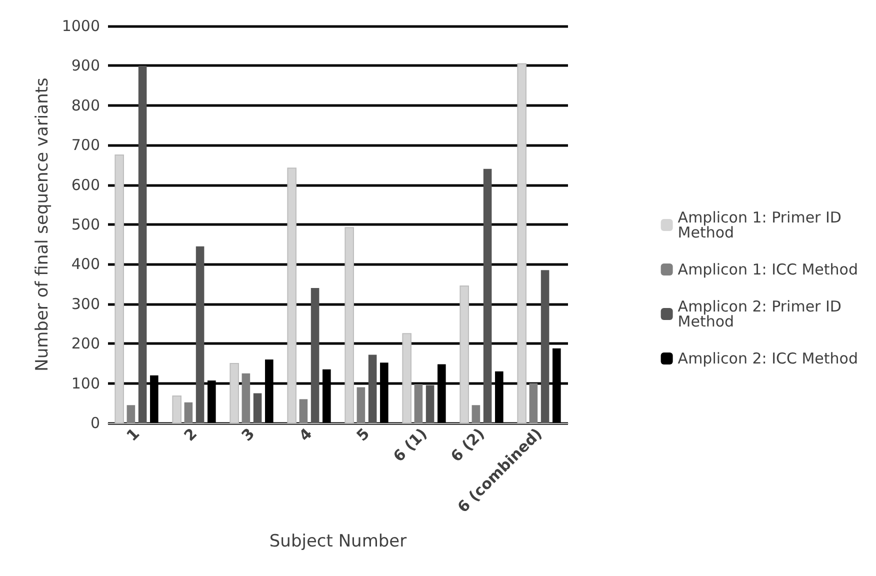 The width and height of the screenshot is (876, 576). Describe the element at coordinates (338, 542) in the screenshot. I see `x-axis-title: Subject Number` at that location.